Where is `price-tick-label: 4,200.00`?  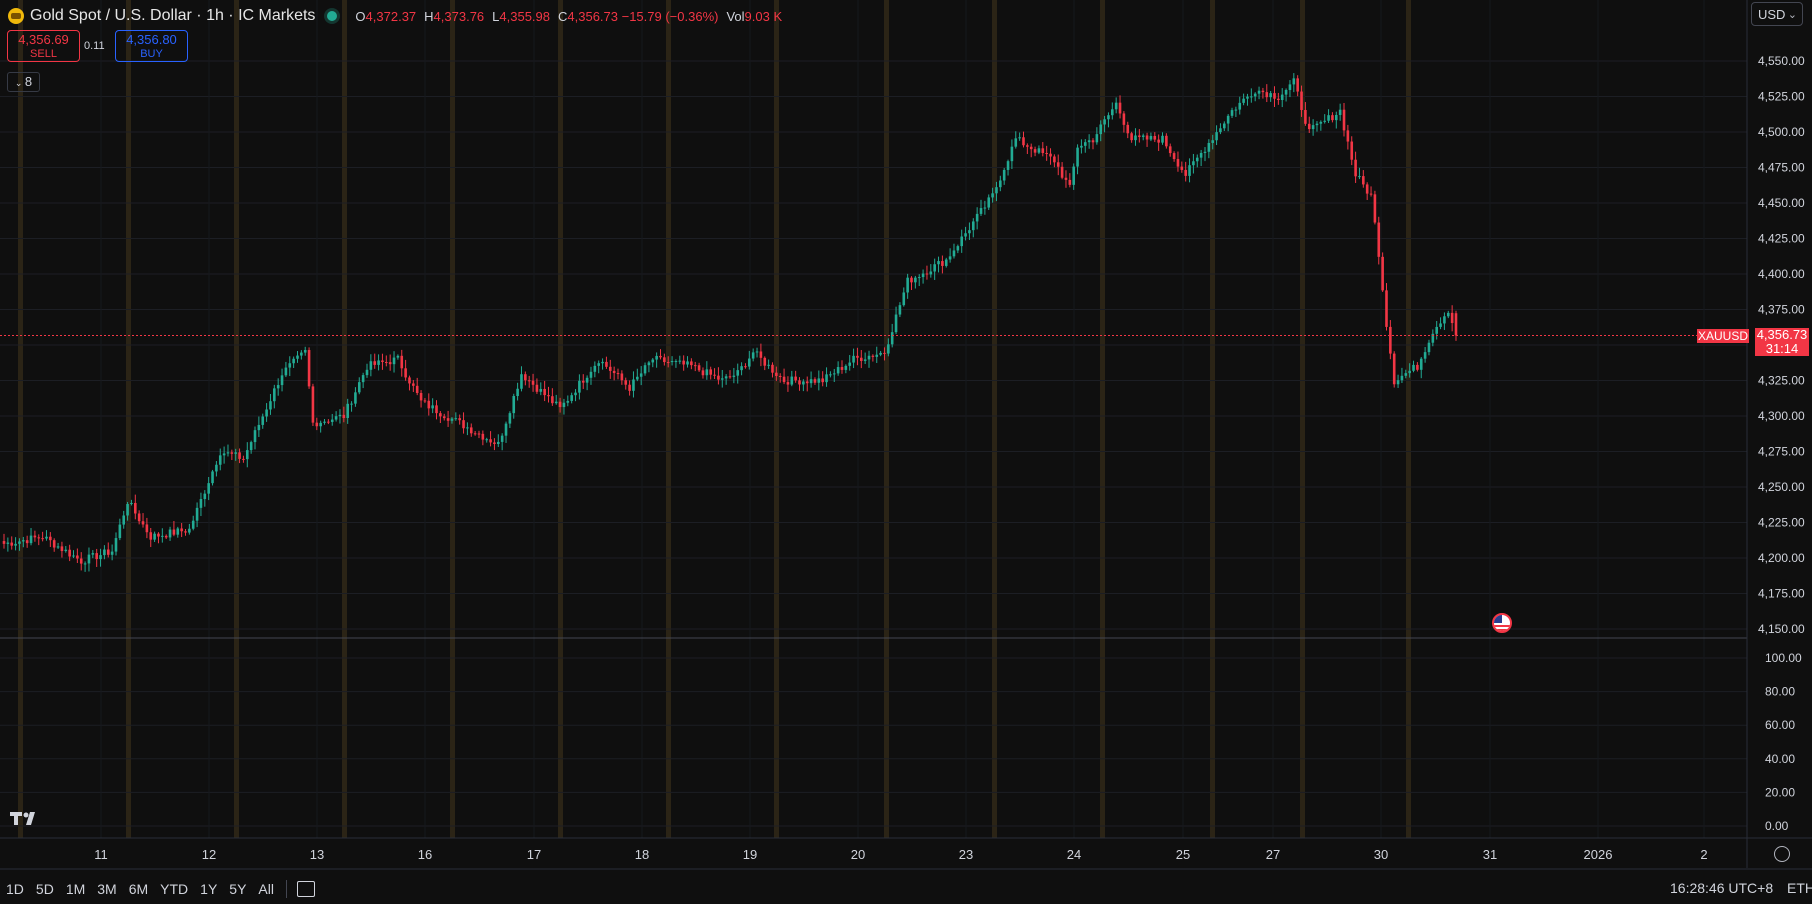
price-tick-label: 4,200.00 is located at coordinates (1781, 558).